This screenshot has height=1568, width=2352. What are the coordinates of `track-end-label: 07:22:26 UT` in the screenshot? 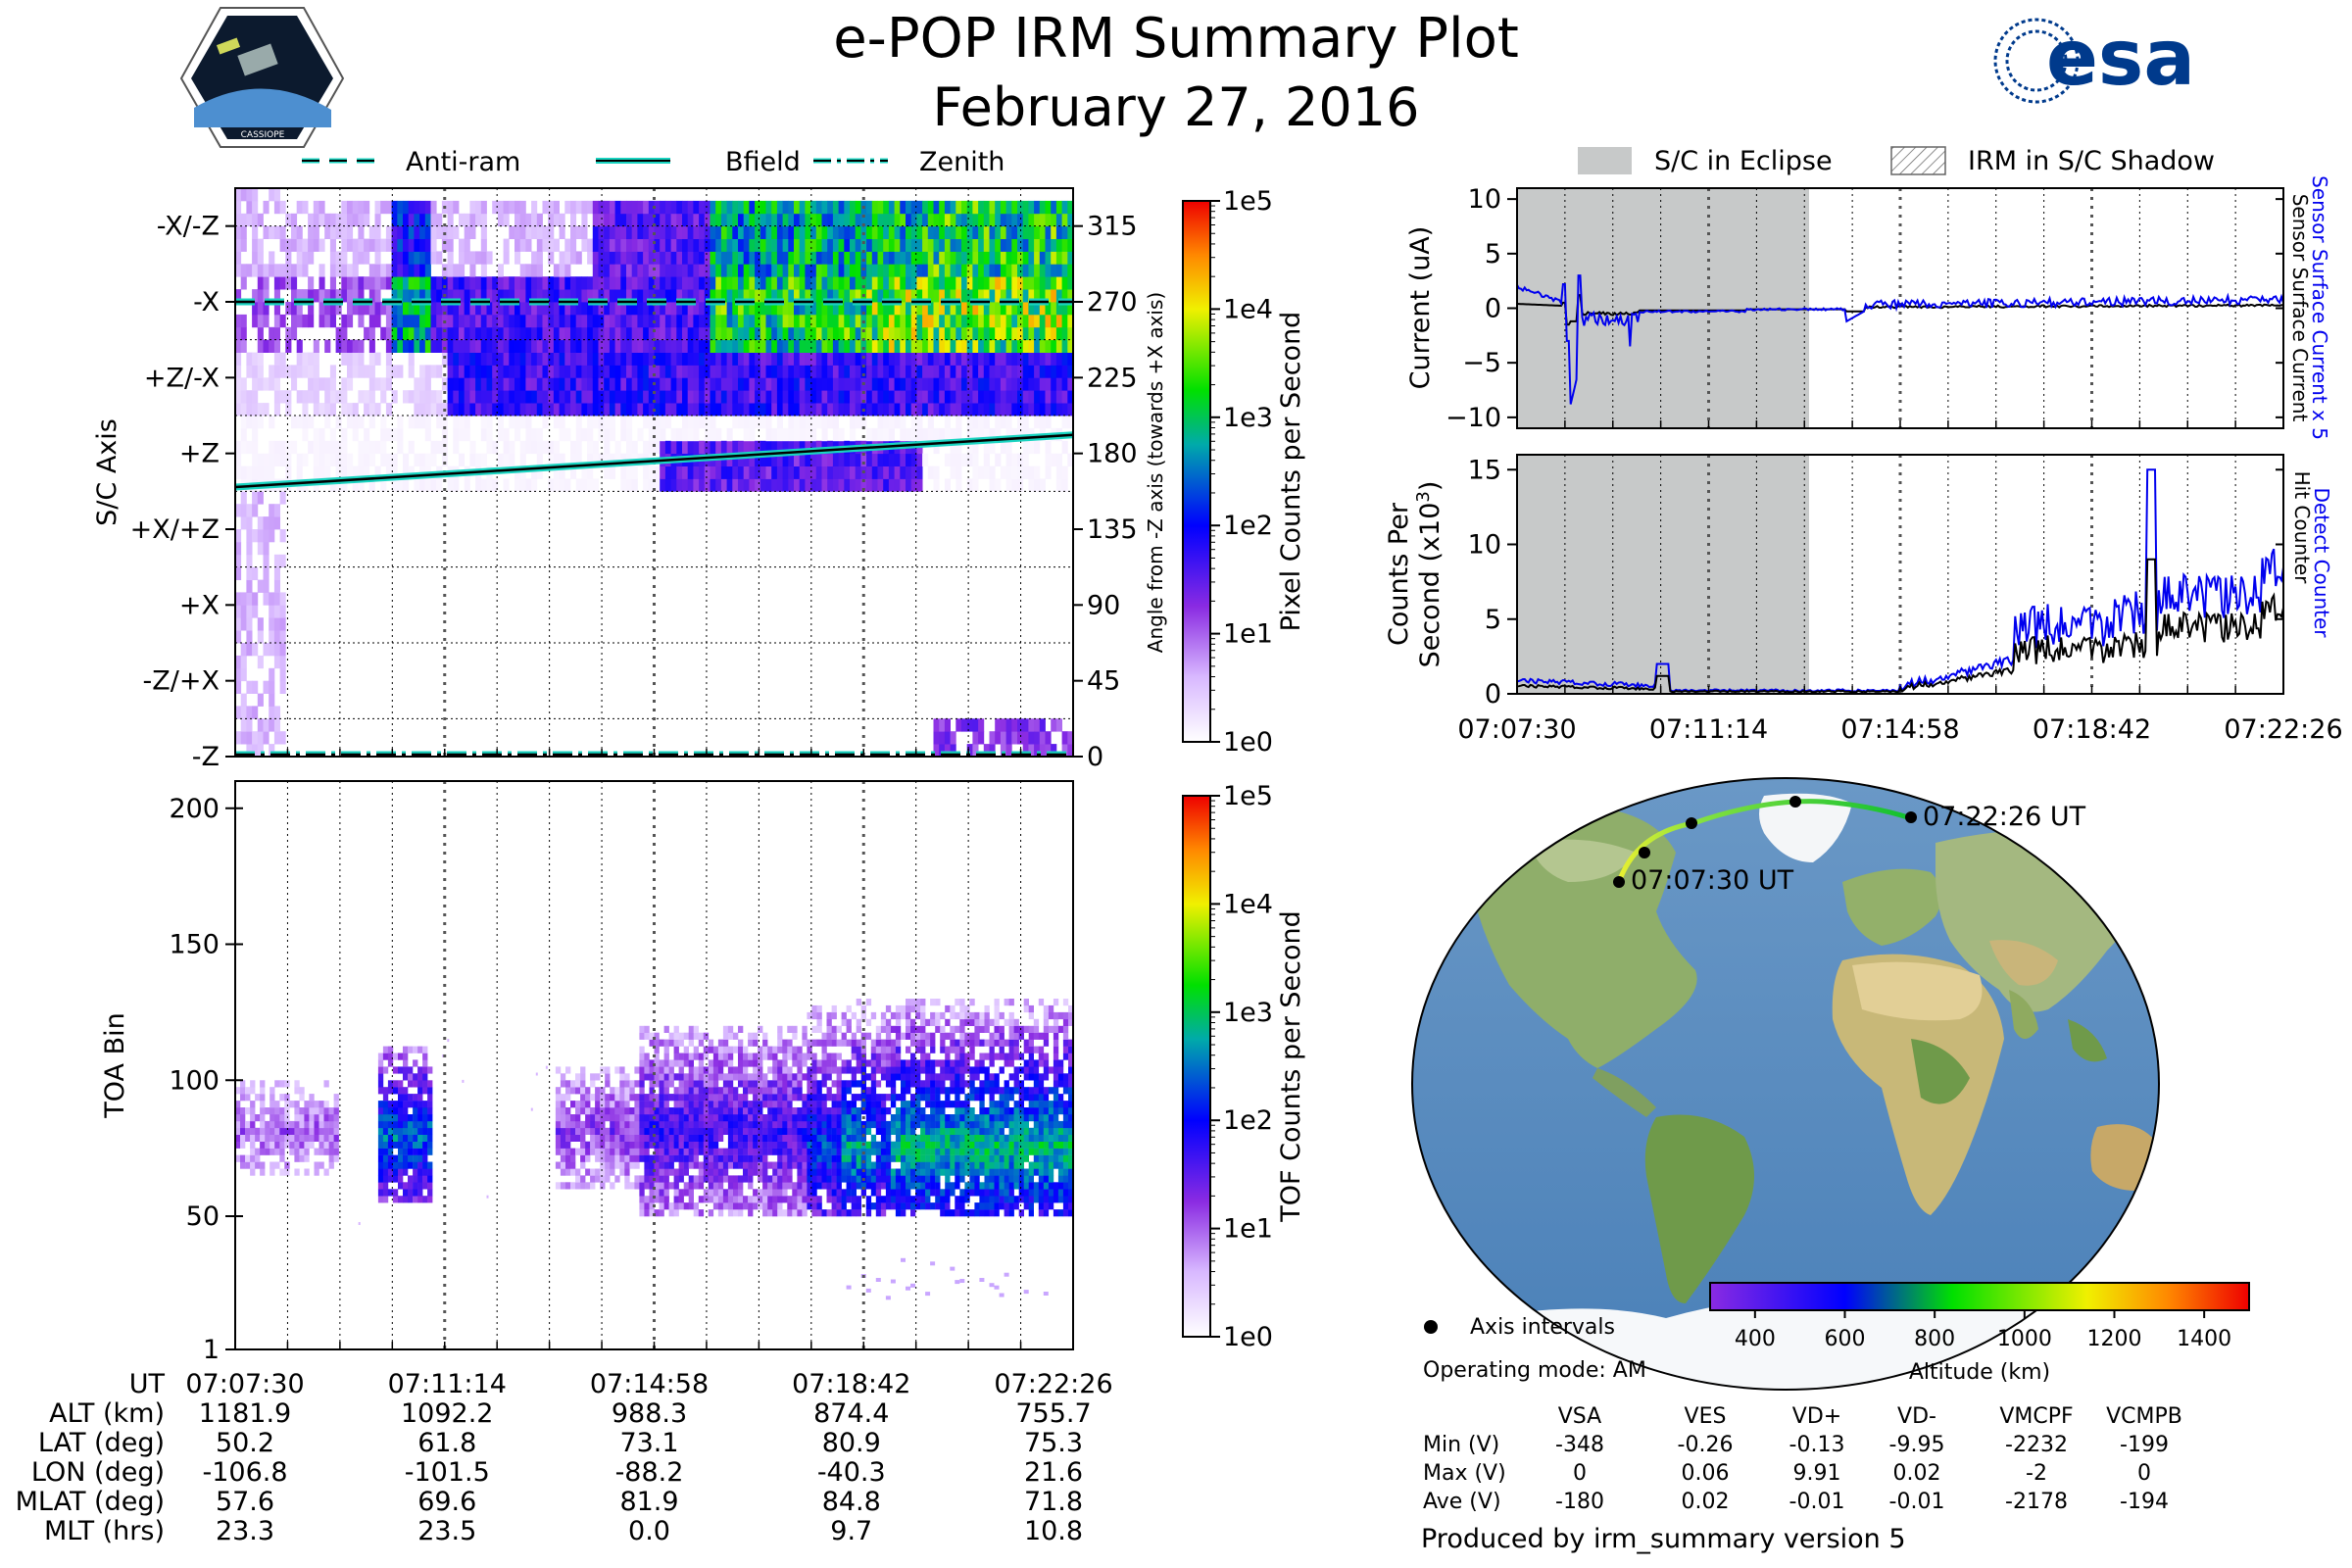 It's located at (2004, 817).